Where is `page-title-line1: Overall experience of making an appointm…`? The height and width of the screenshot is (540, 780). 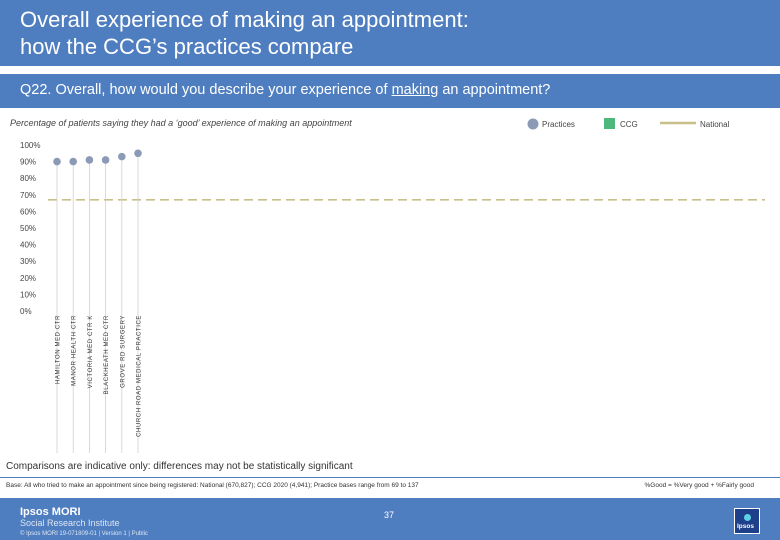
page-title-line1: Overall experience of making an appointm… is located at coordinates (244, 19).